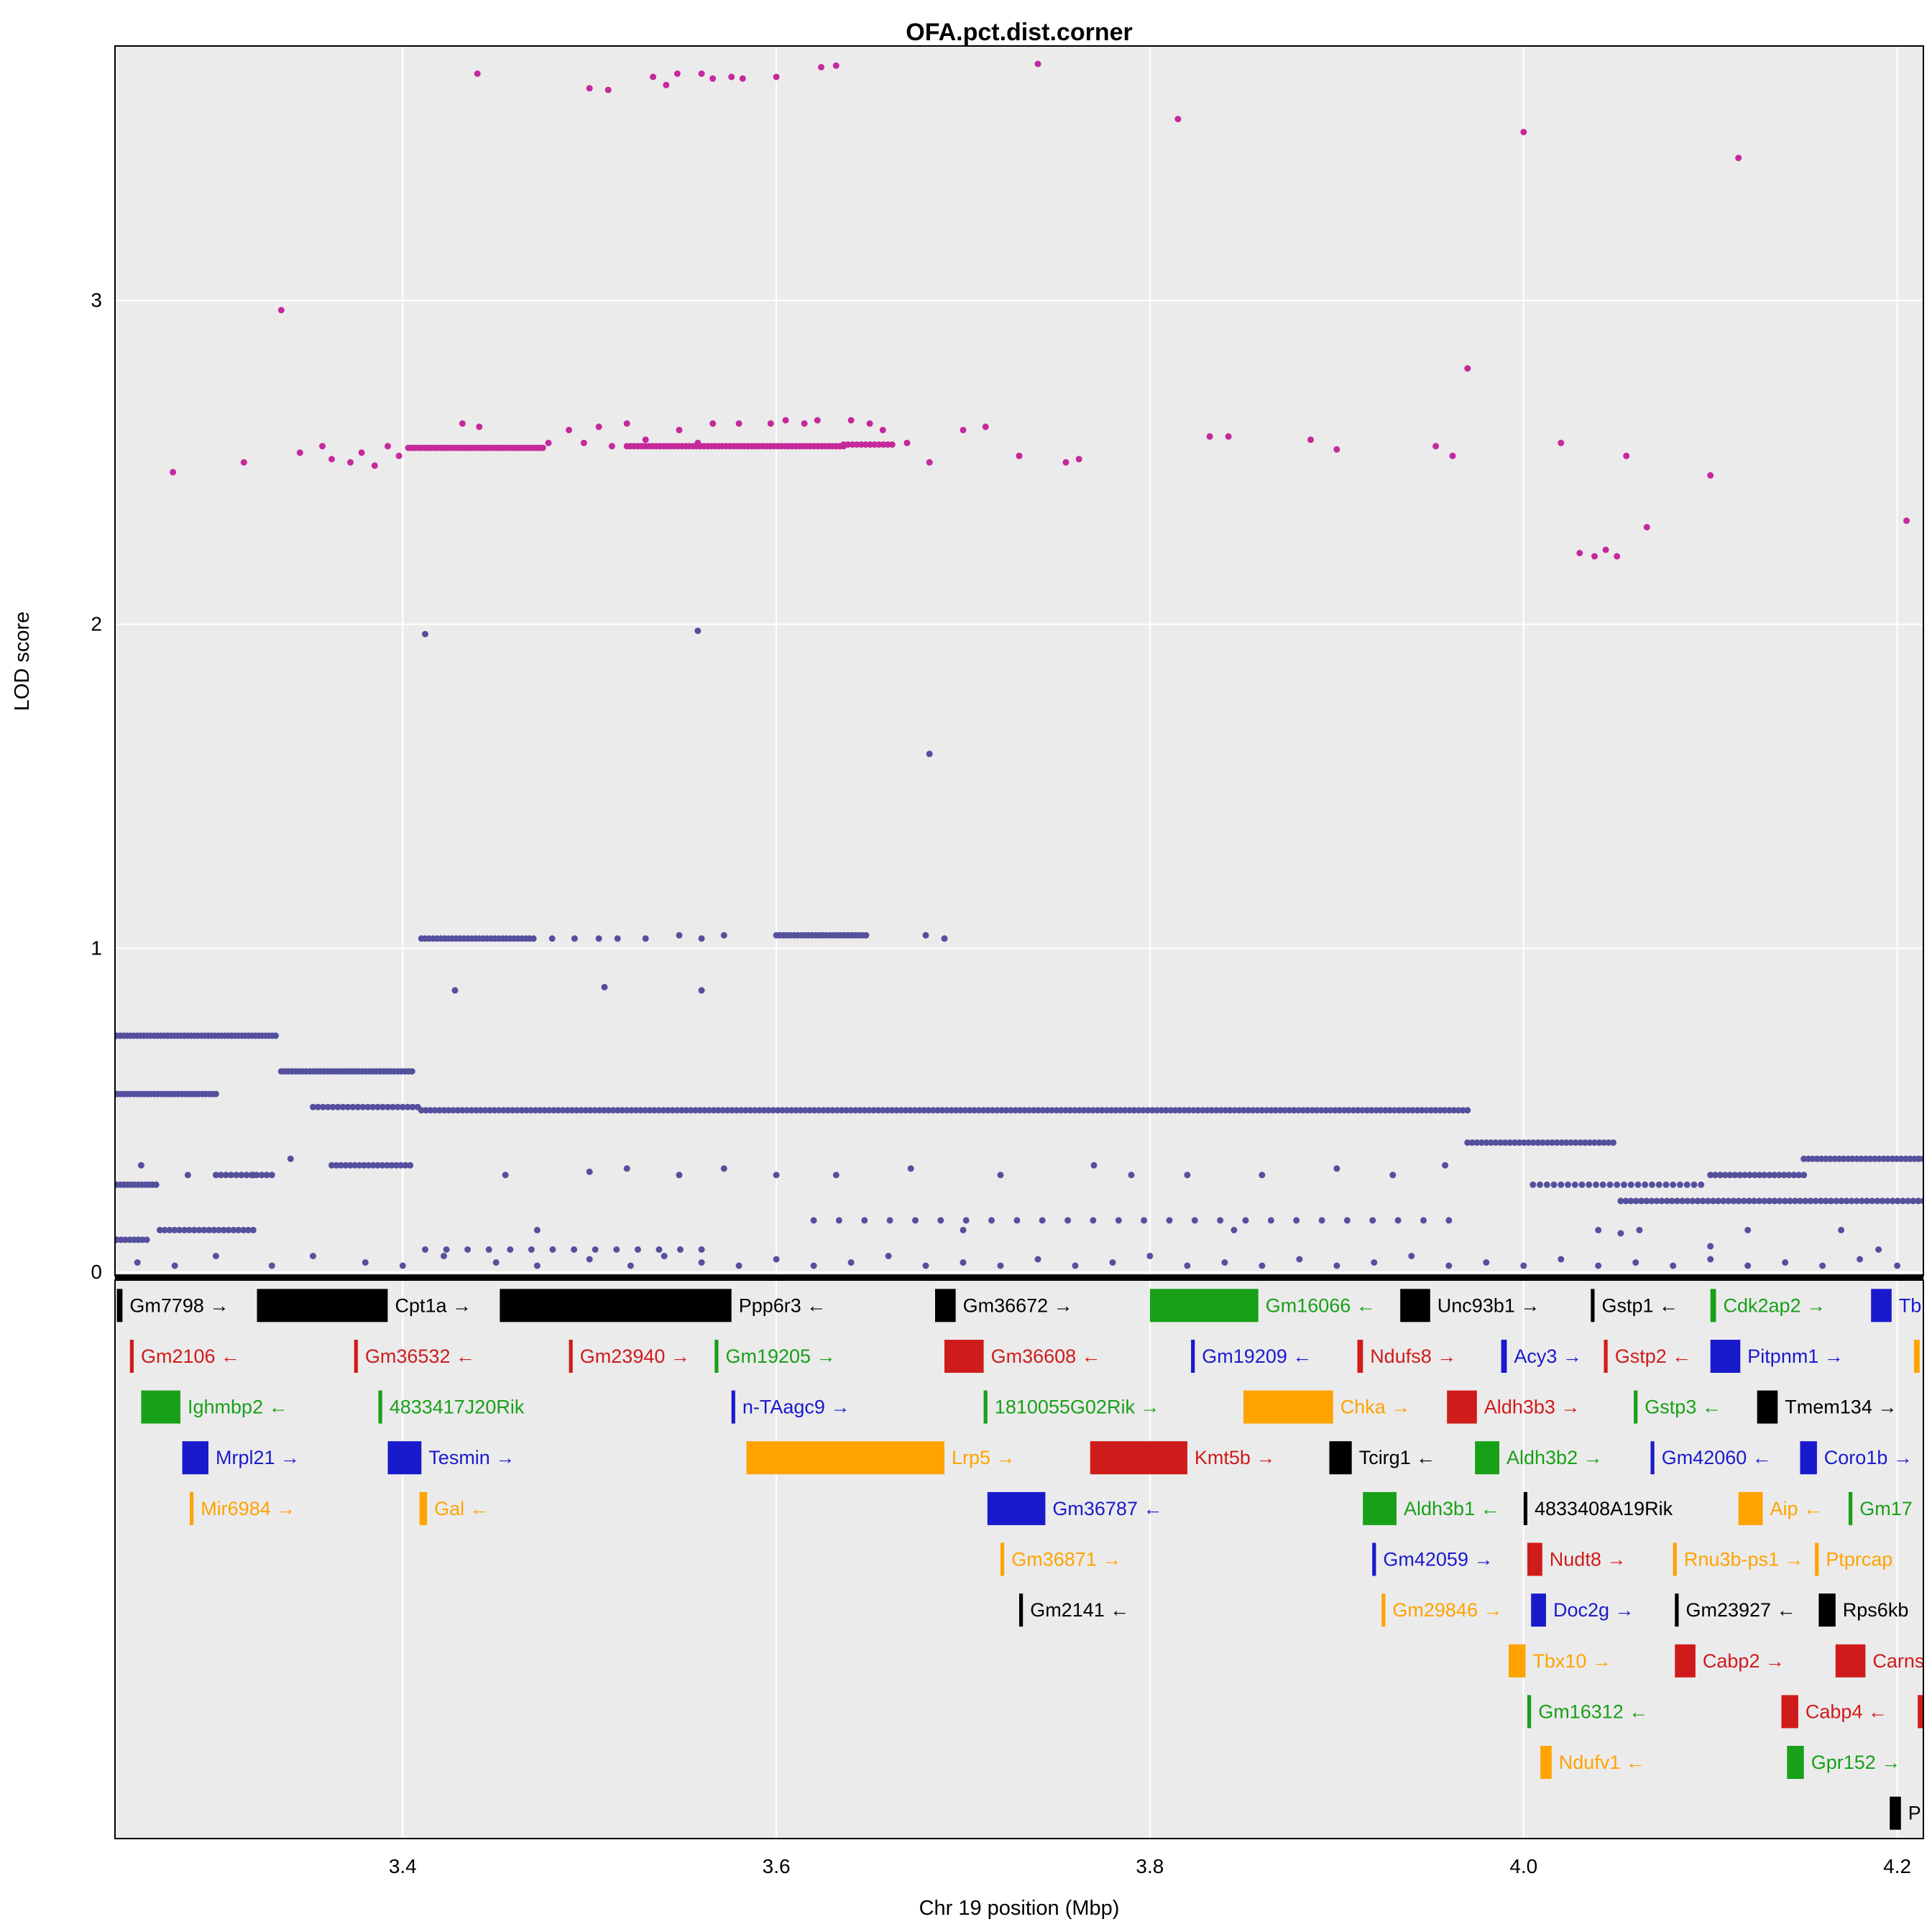 The height and width of the screenshot is (1932, 1932). I want to click on gene-label-Coro1b: Coro1b →, so click(1868, 1457).